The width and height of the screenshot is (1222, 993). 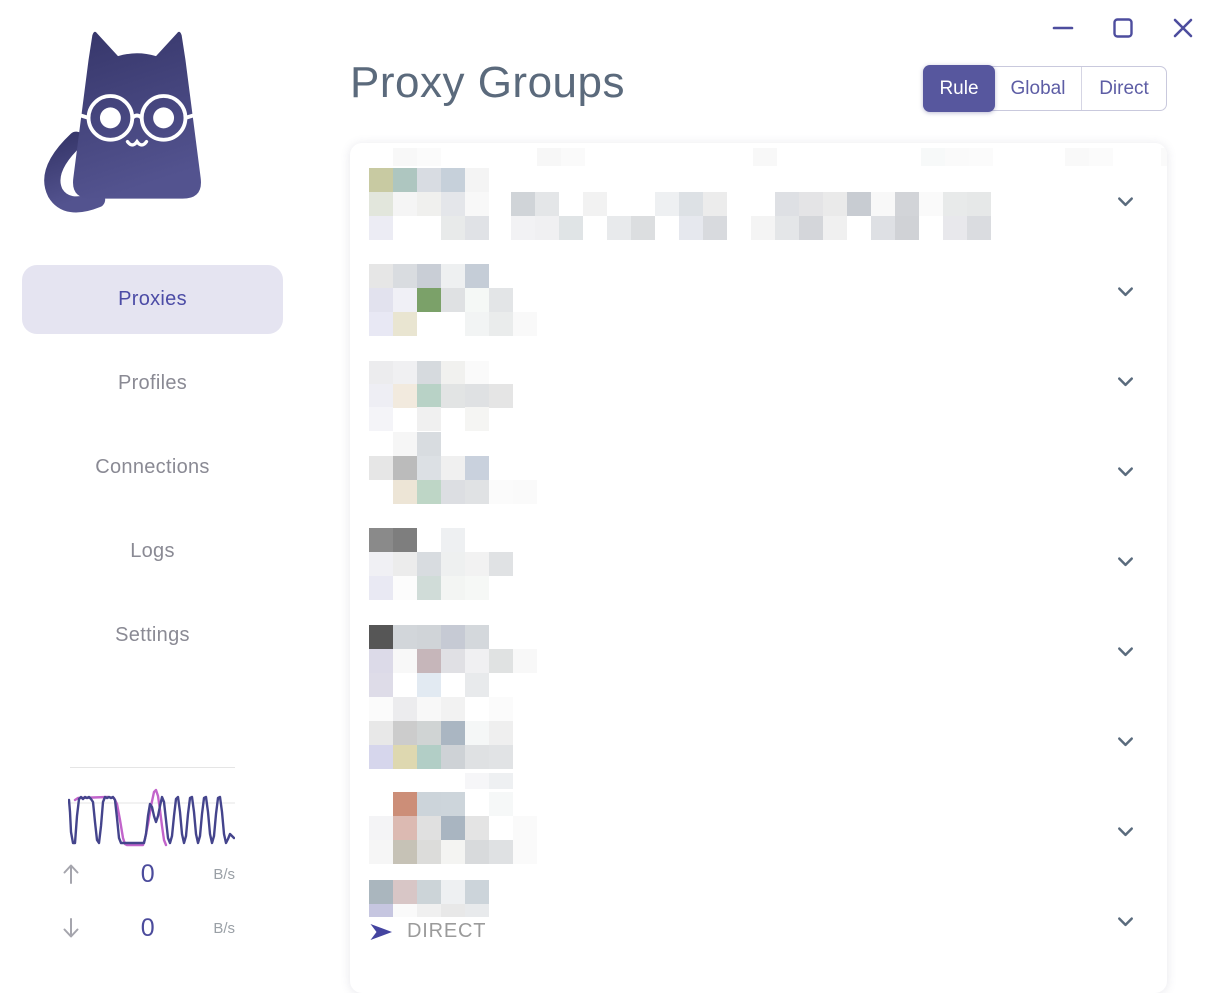 I want to click on traffic-panel: 0 B/s 0 B/s, so click(x=152, y=854).